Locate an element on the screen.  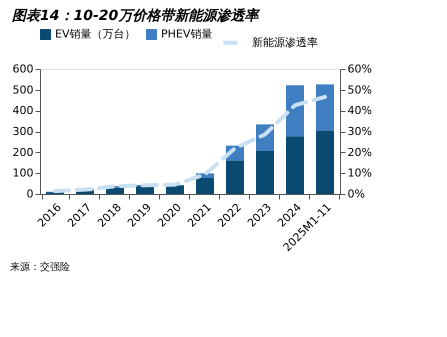
y-tick-label: 200 is located at coordinates (23, 152).